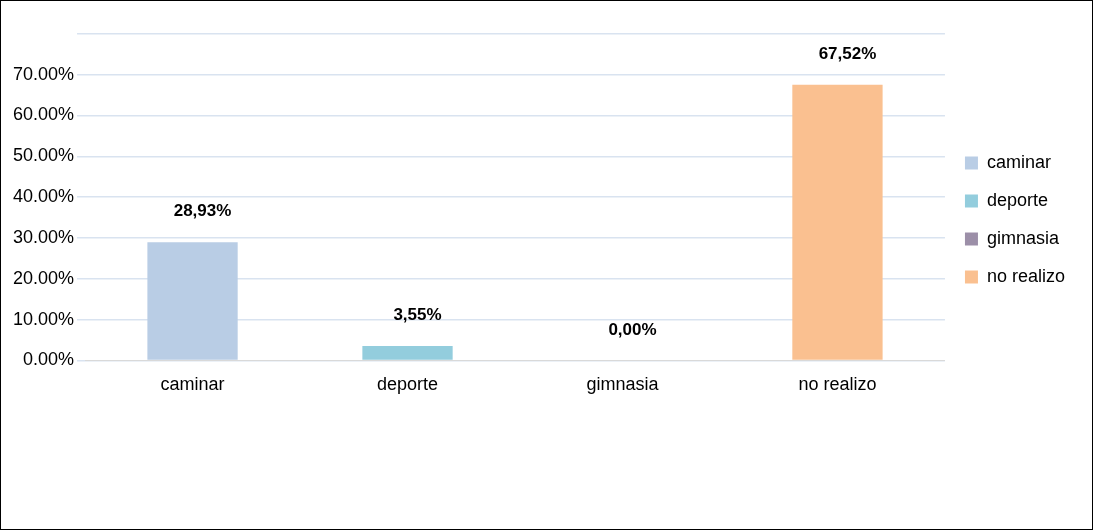 This screenshot has width=1094, height=531. I want to click on y-tick-label: 70.00%, so click(43, 73).